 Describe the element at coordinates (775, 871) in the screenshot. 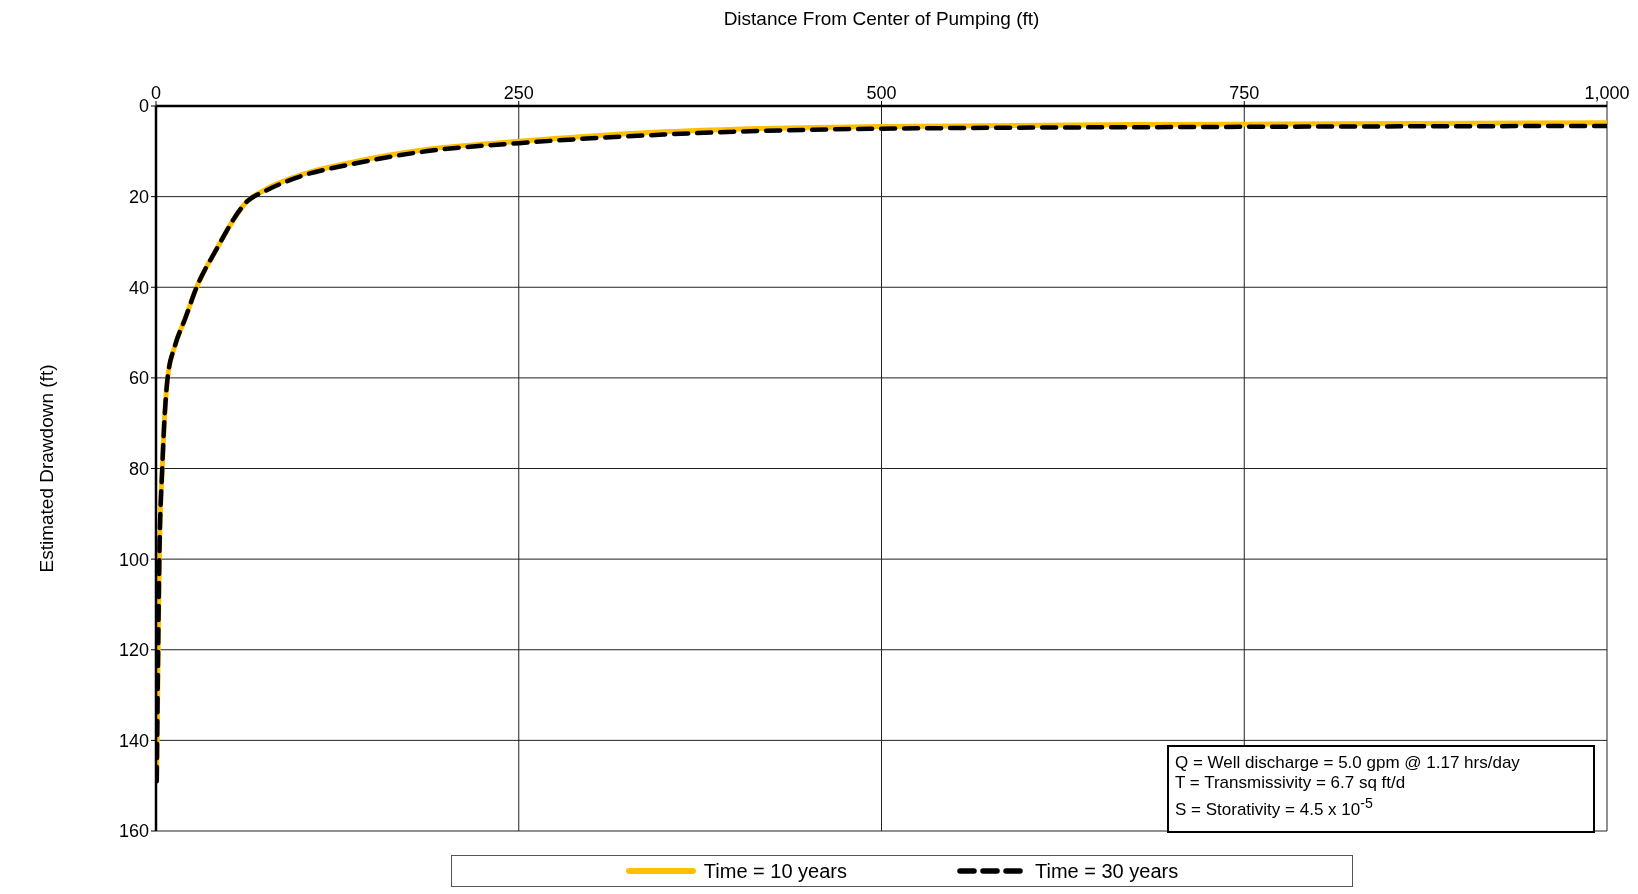

I see `legend-label: Time = 10 years` at that location.